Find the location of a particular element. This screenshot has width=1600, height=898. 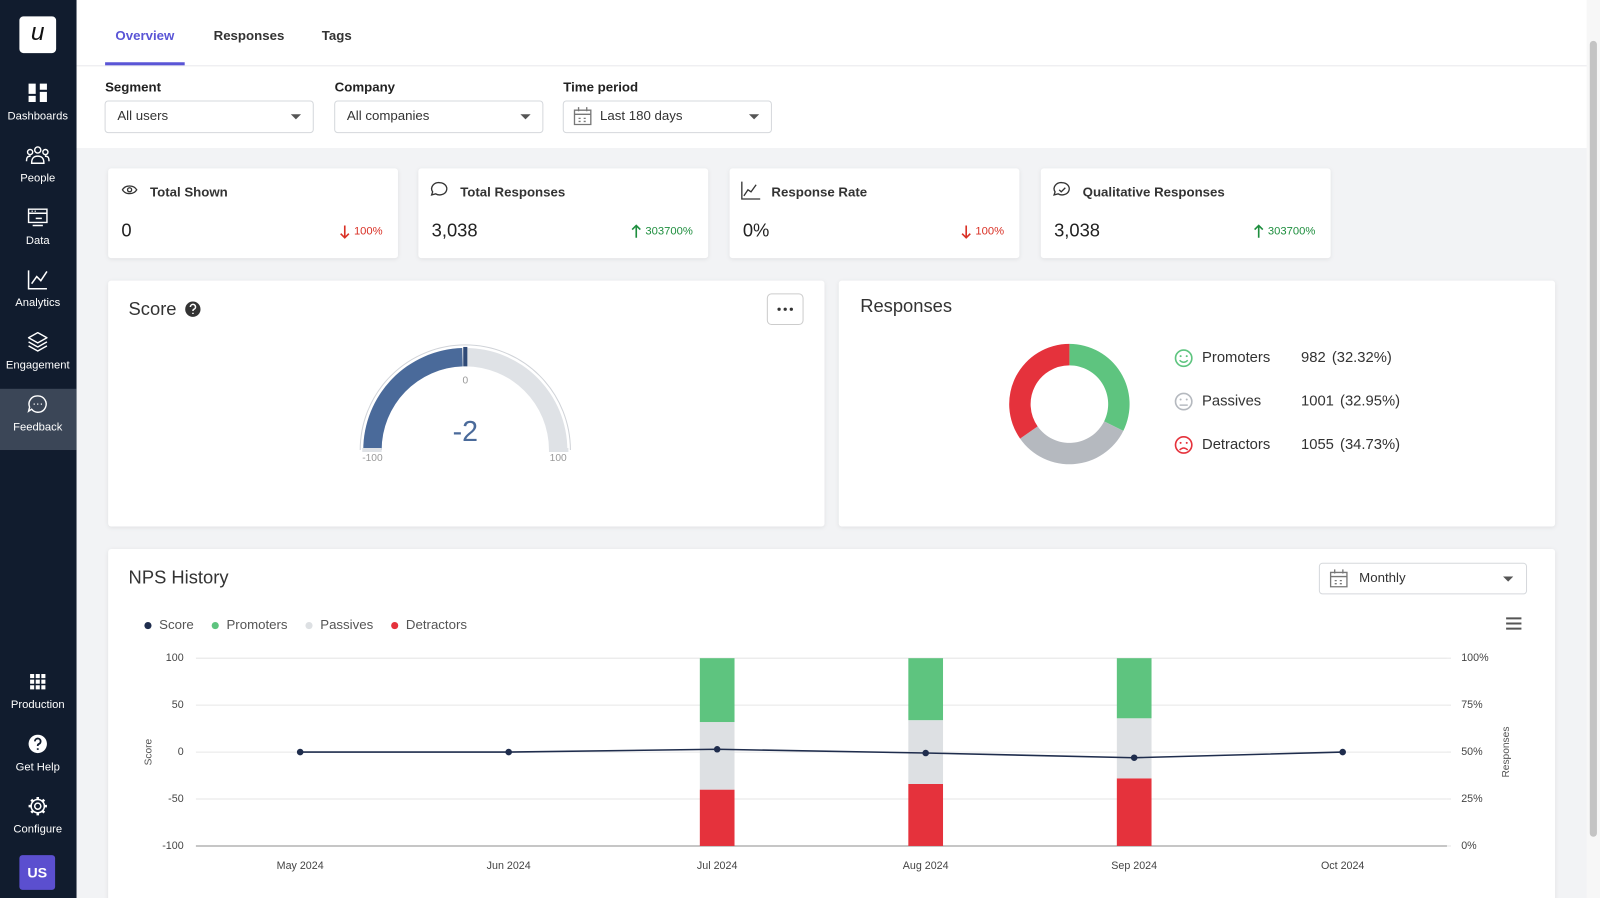

legend-label: Promoters is located at coordinates (256, 624).